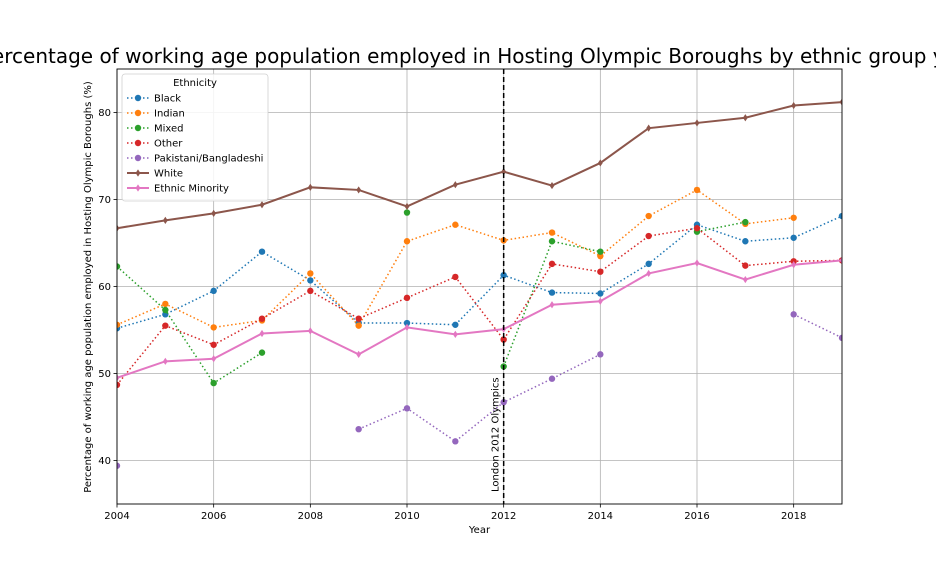  I want to click on legend-label: Other, so click(168, 144).